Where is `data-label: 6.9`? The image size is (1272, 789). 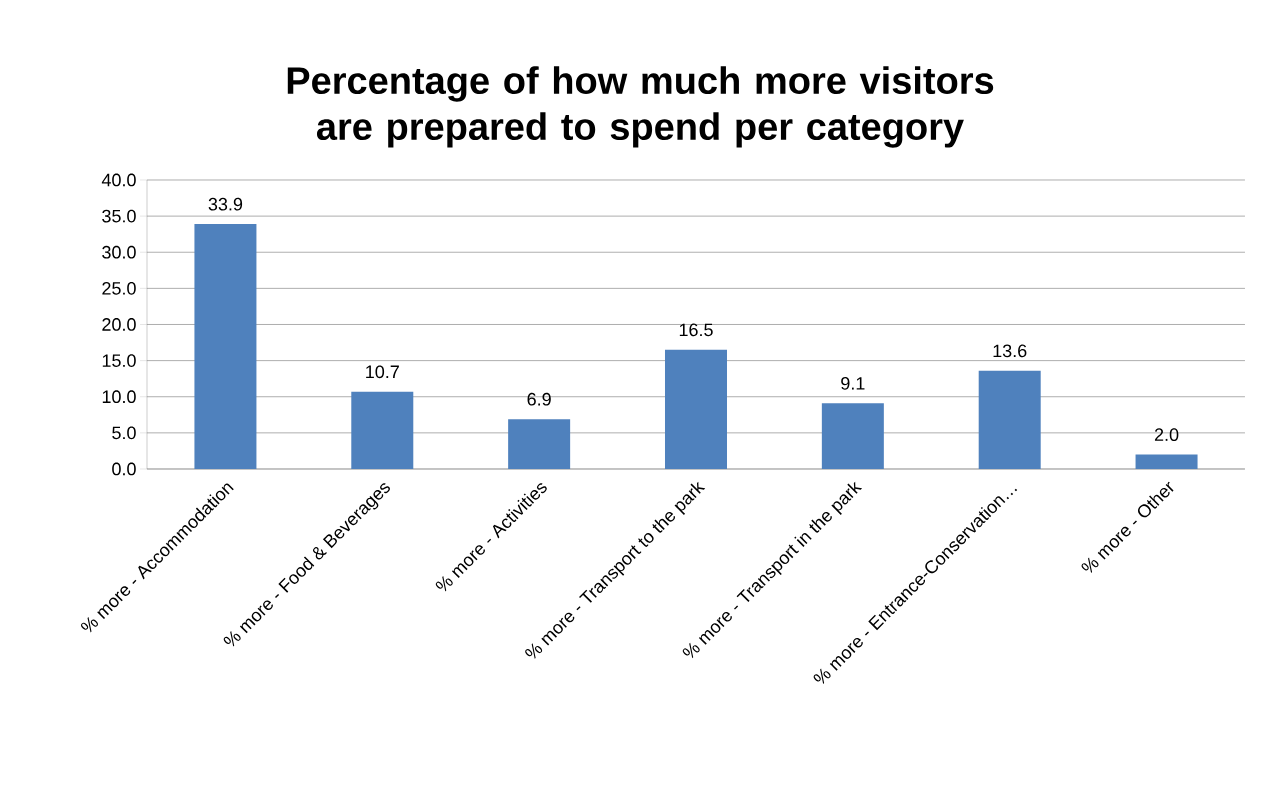 data-label: 6.9 is located at coordinates (539, 399).